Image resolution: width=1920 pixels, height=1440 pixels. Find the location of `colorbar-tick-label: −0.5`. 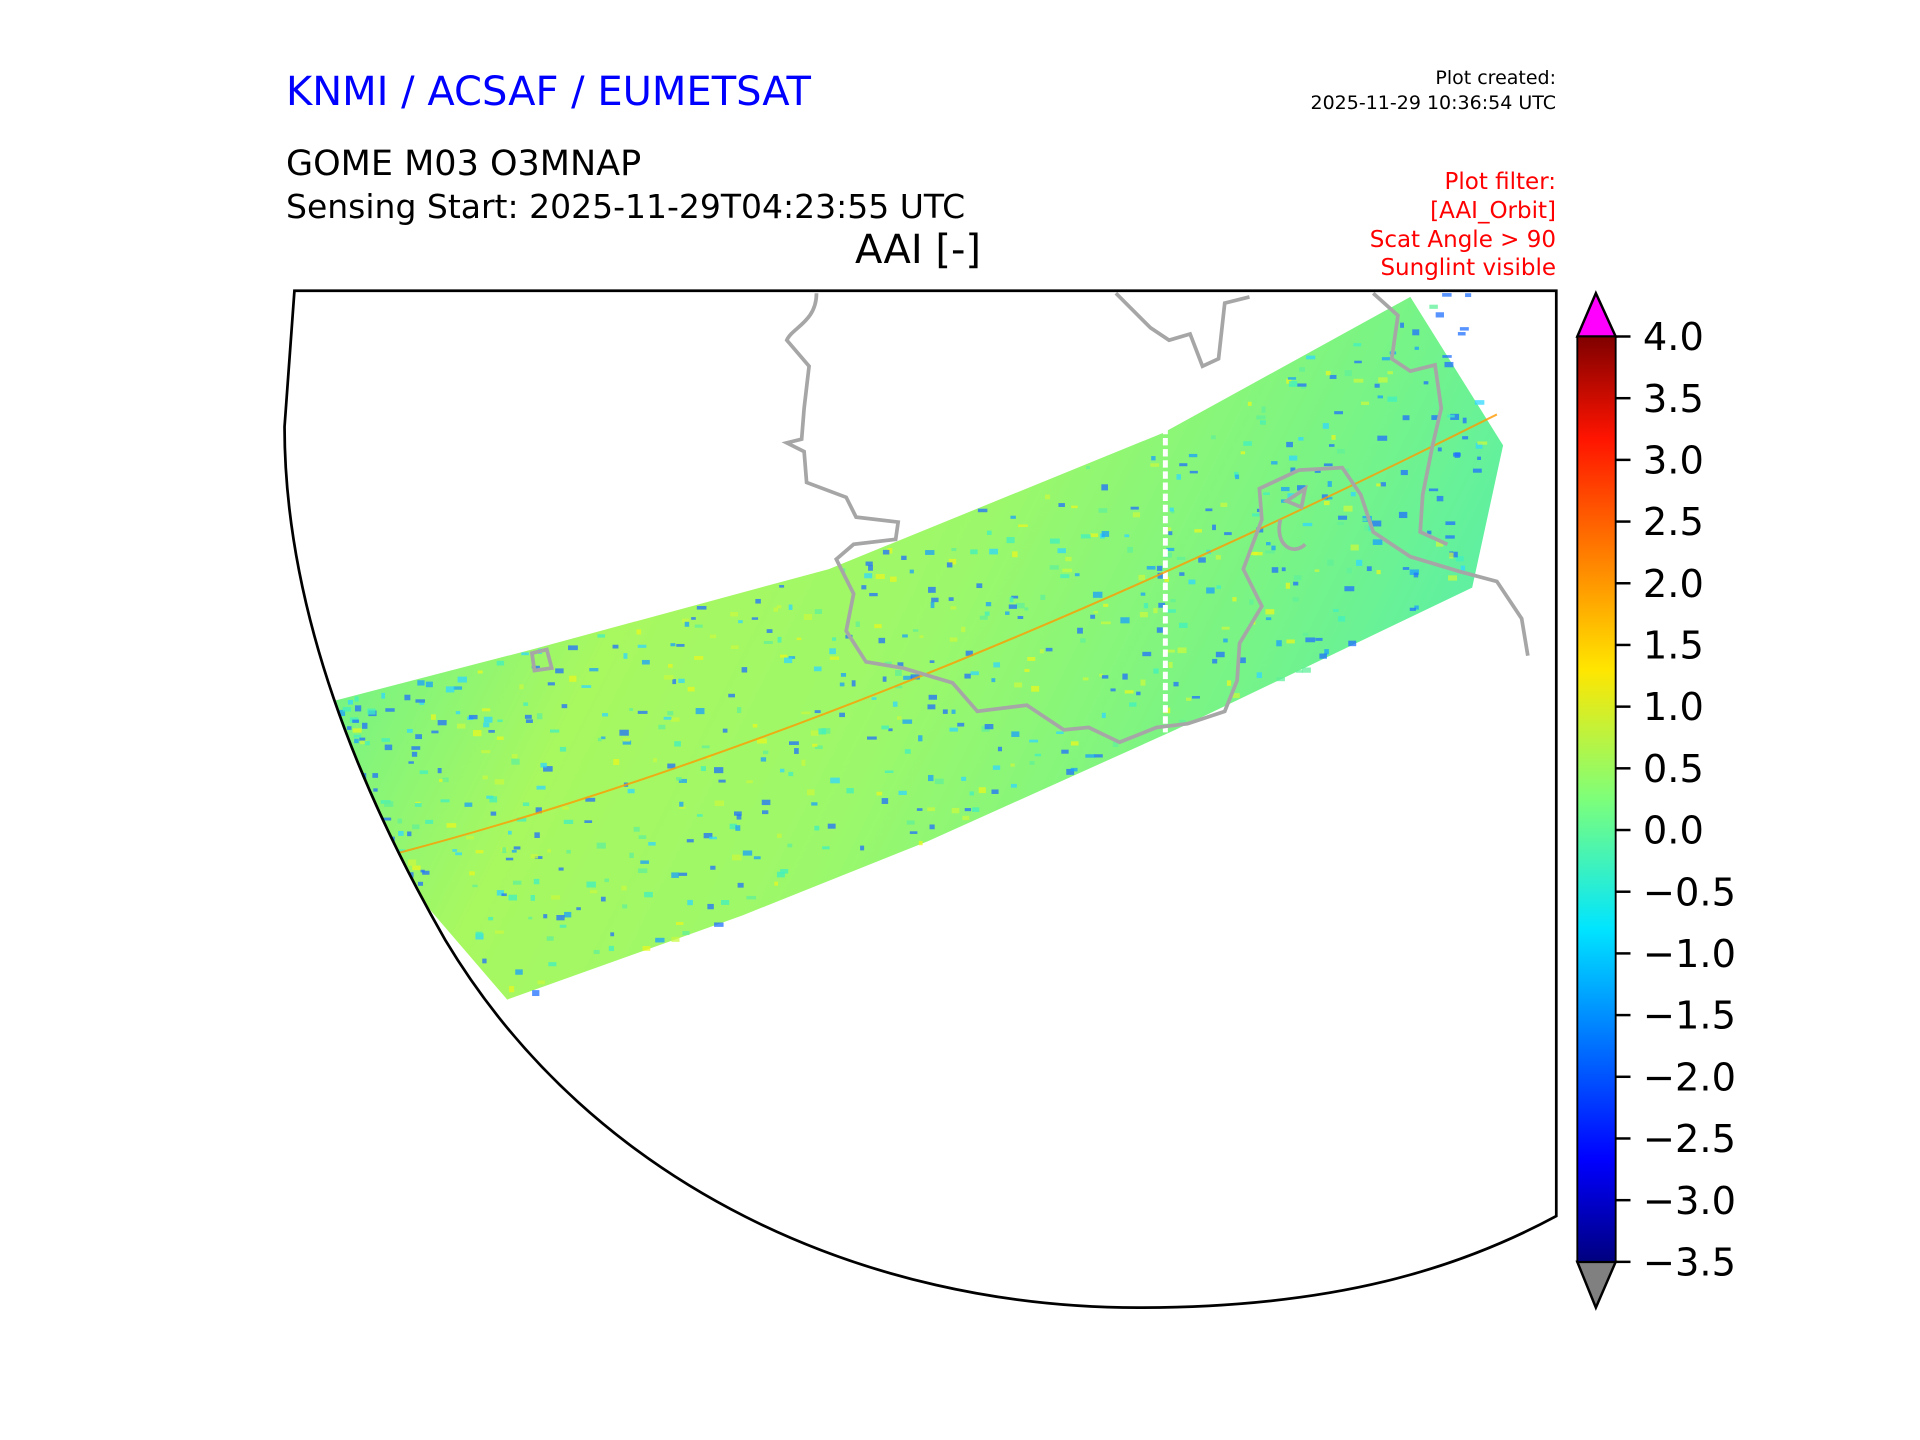

colorbar-tick-label: −0.5 is located at coordinates (1689, 892).